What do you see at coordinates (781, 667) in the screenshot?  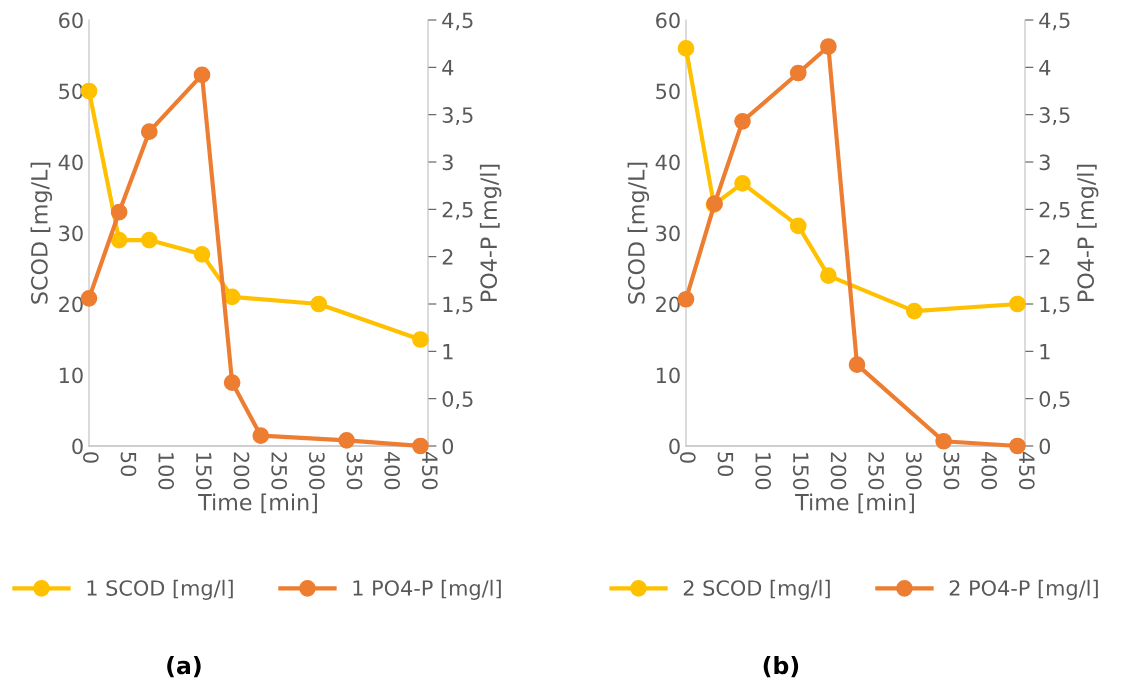 I see `text: (b)` at bounding box center [781, 667].